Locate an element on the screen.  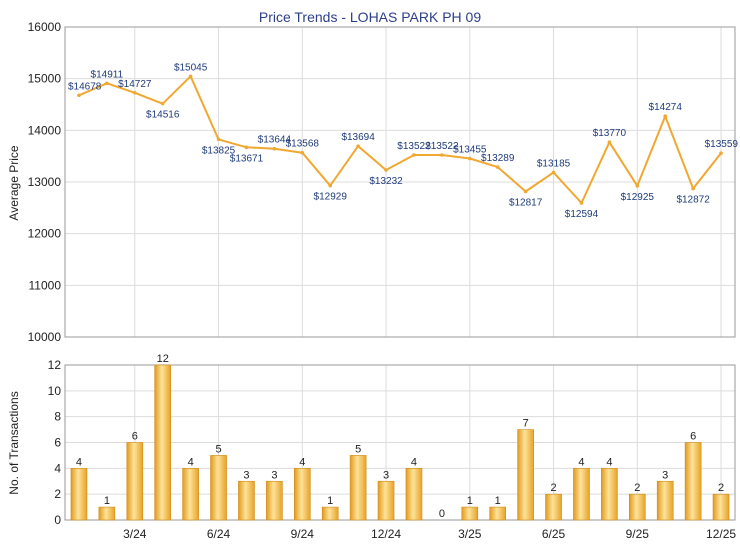
price-data-label: $15045 is located at coordinates (191, 67).